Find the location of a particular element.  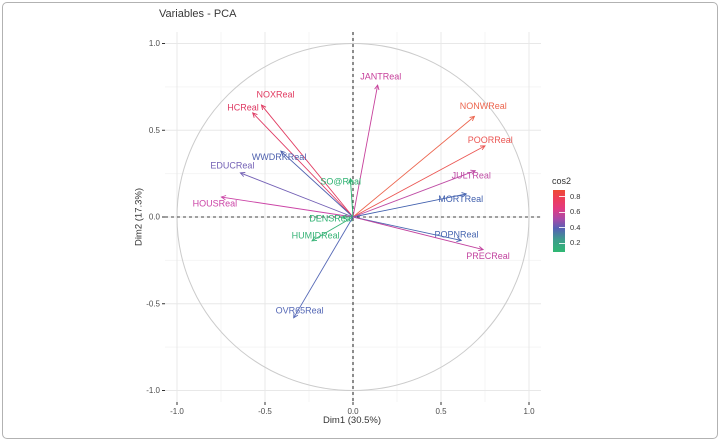

variable-arrow-precreal is located at coordinates (418, 233).